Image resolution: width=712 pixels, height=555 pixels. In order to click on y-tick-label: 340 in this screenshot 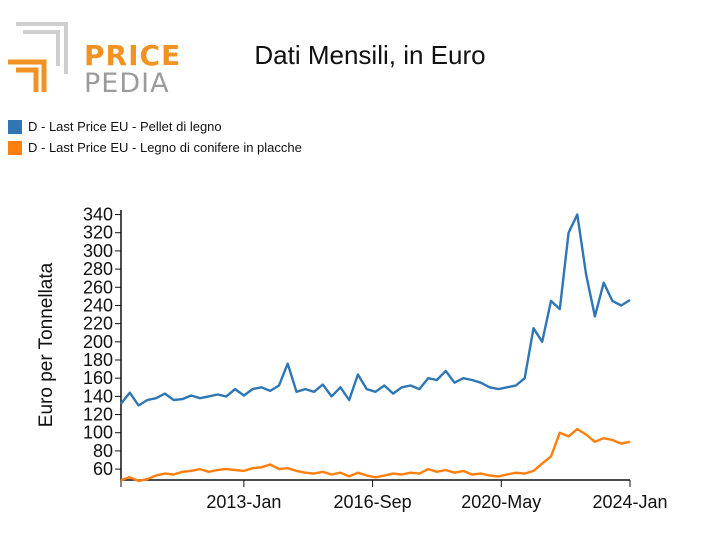, I will do `click(98, 215)`.